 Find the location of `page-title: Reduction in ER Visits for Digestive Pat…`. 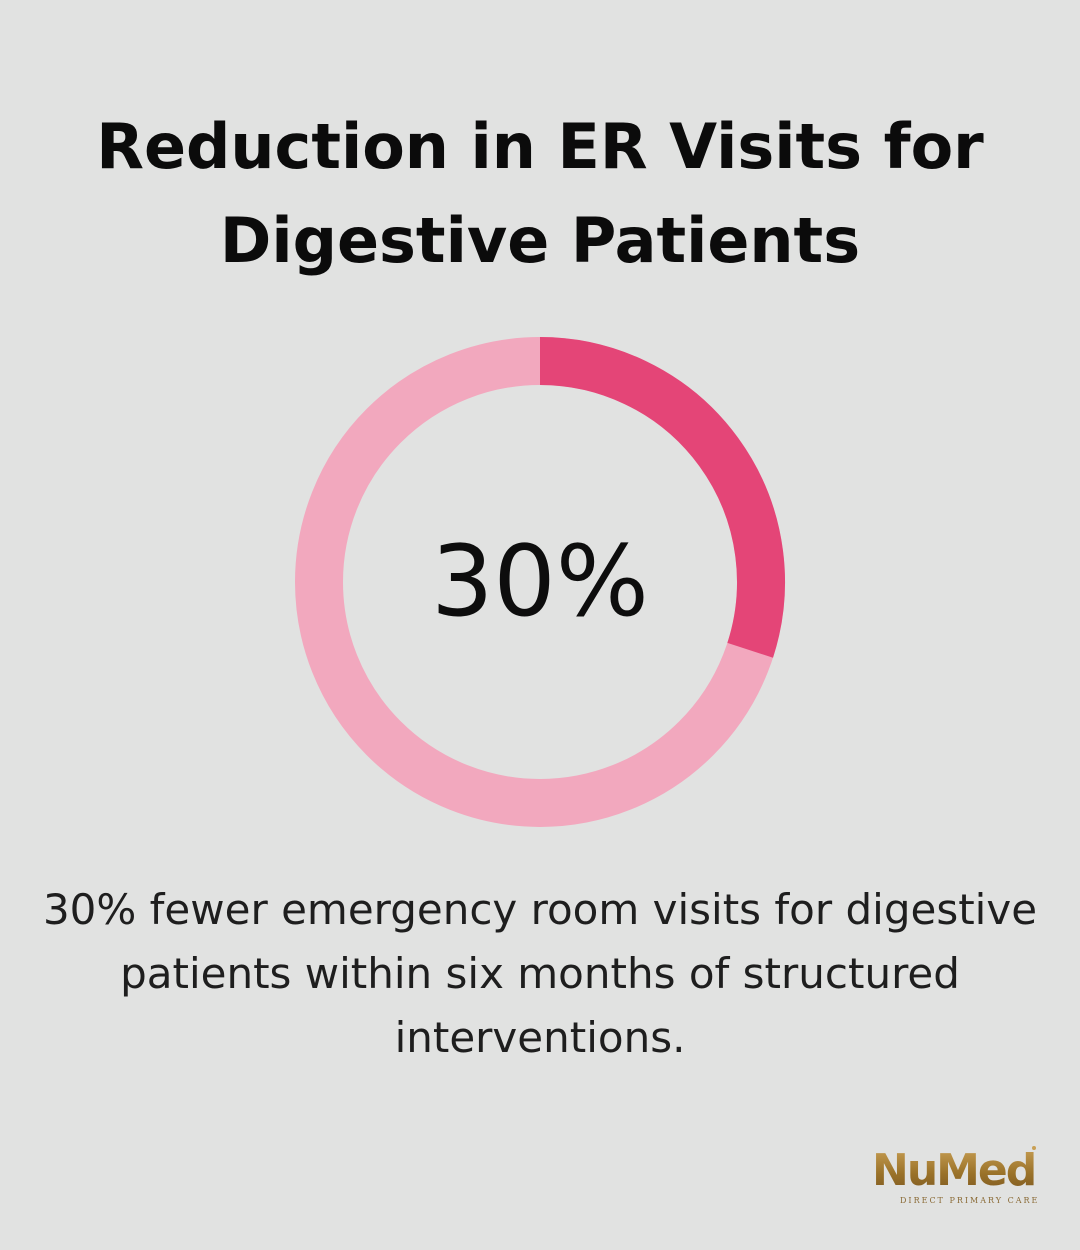

page-title: Reduction in ER Visits for Digestive Pat… is located at coordinates (540, 194).